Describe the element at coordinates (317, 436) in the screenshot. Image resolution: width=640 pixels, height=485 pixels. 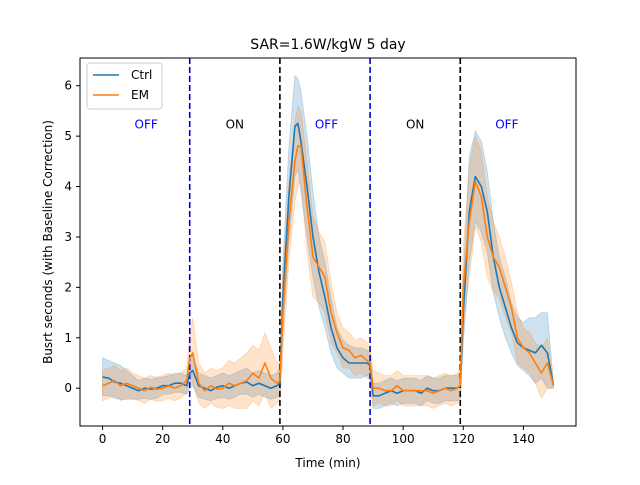
I see `x-axis-ticks: 0 20 40 60 80 100 120 140` at that location.